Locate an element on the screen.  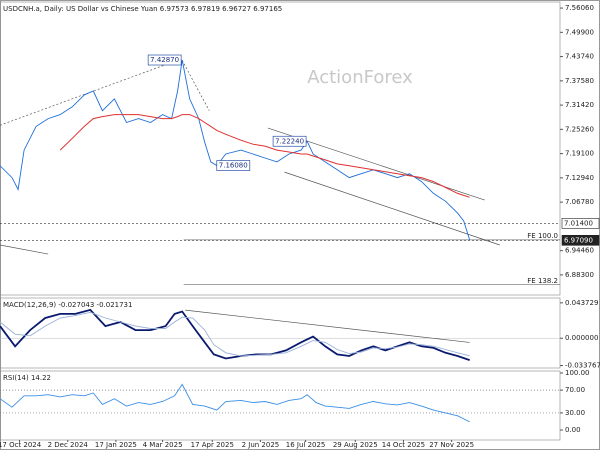
x-tick-label: 27 Nov 2025 is located at coordinates (451, 445).